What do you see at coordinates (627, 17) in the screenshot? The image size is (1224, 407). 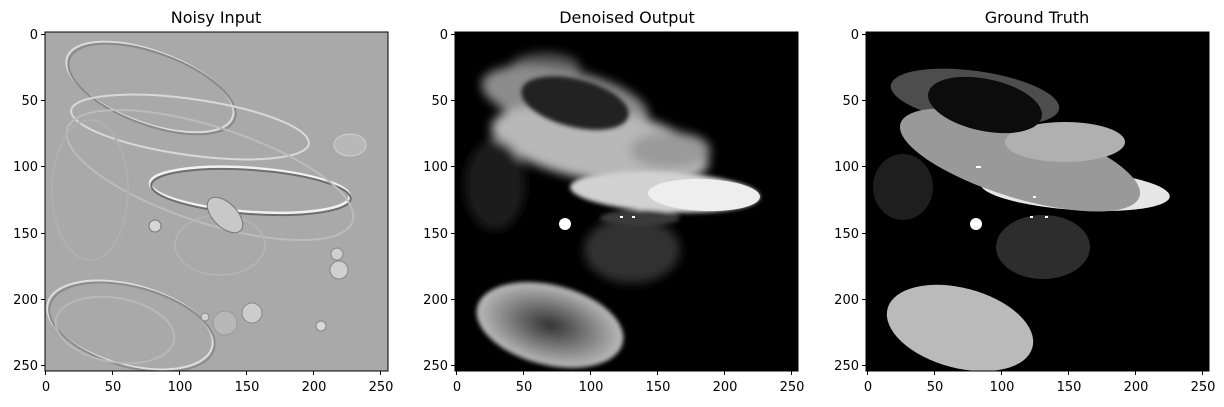 I see `panel-title: Denoised Output` at bounding box center [627, 17].